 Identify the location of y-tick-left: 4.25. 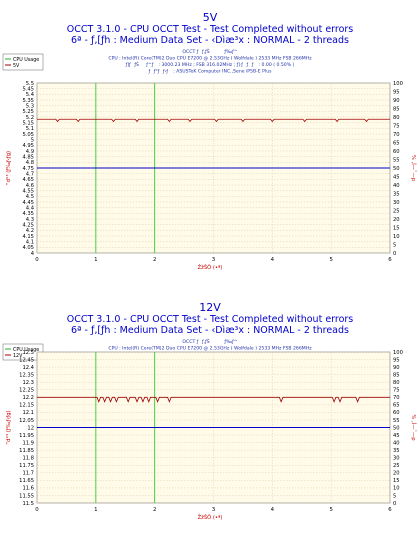
(28, 225).